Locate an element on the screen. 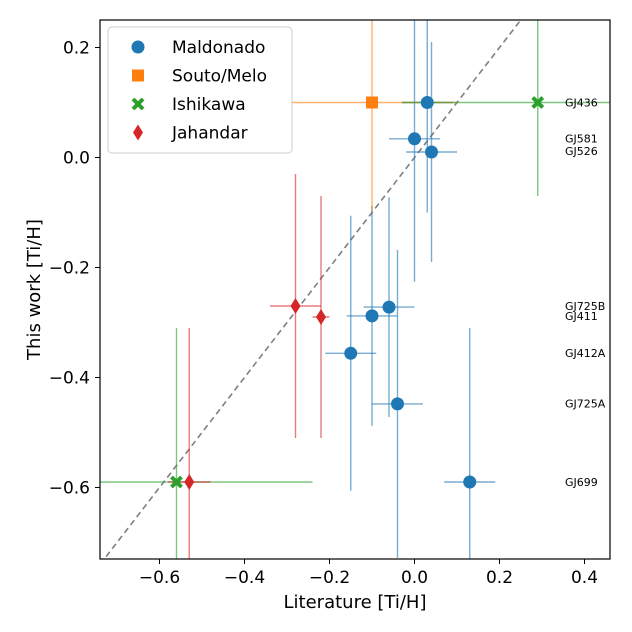  star-label: GJ725A is located at coordinates (585, 403).